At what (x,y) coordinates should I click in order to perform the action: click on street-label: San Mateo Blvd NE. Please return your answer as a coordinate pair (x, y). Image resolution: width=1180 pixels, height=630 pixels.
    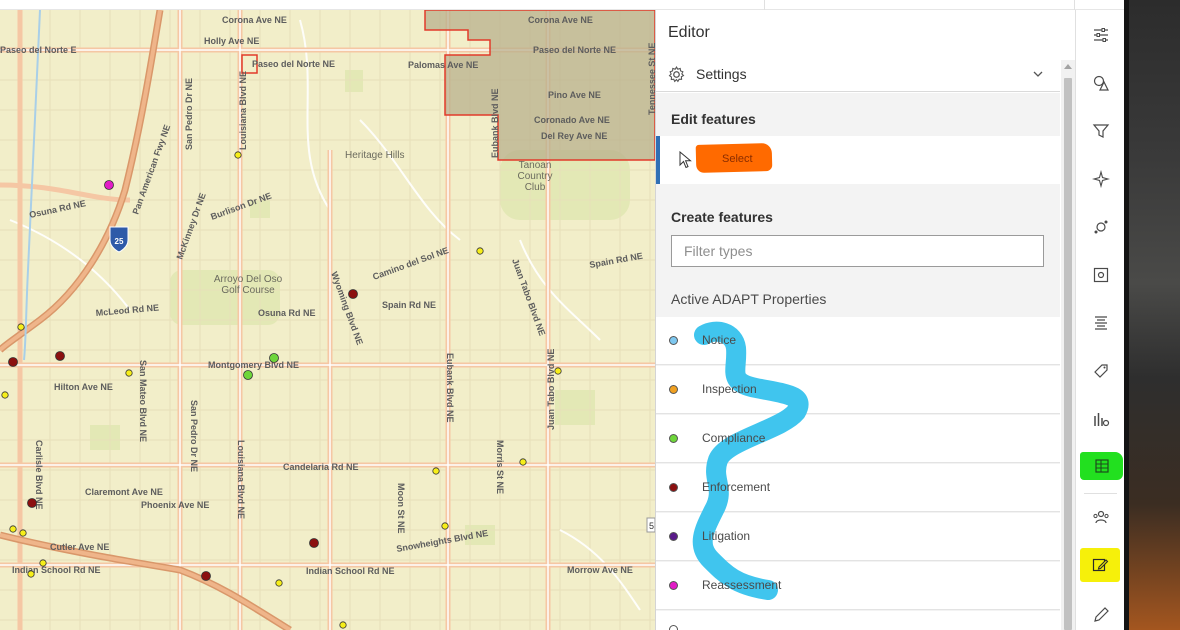
    Looking at the image, I should click on (143, 401).